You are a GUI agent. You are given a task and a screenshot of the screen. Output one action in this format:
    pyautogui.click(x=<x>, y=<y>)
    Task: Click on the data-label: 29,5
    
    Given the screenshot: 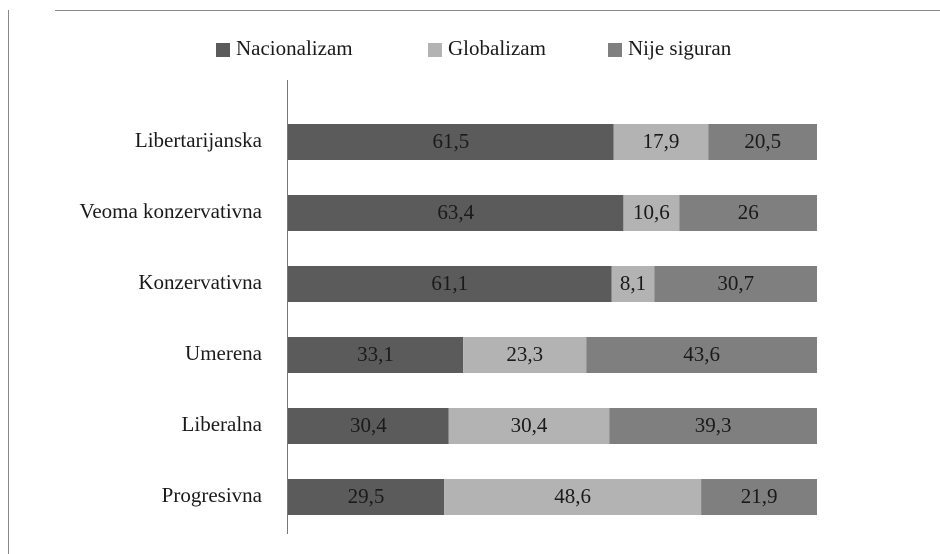 What is the action you would take?
    pyautogui.click(x=366, y=496)
    